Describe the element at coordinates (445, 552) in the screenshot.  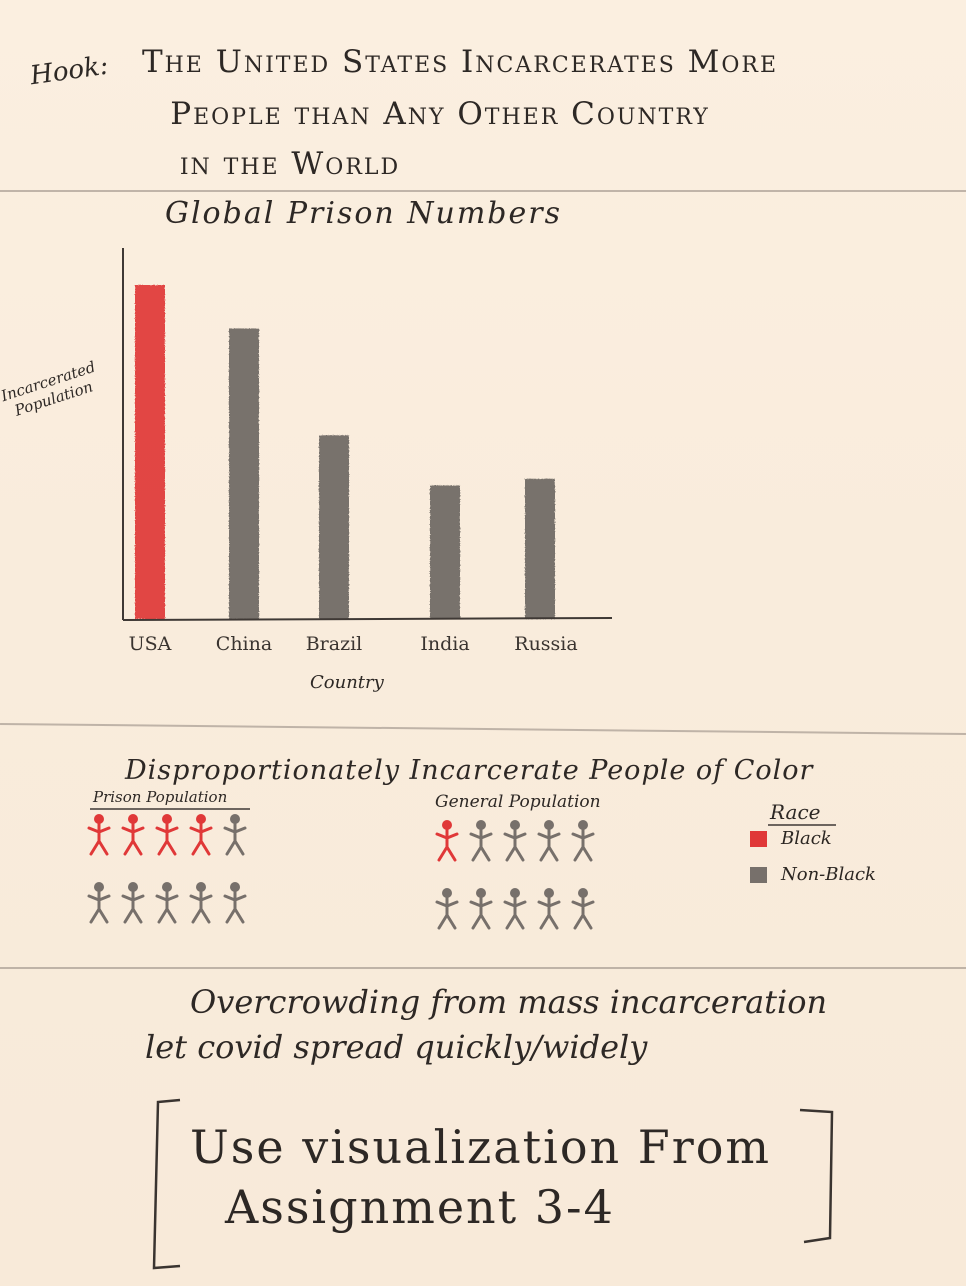
I see `bar-india` at that location.